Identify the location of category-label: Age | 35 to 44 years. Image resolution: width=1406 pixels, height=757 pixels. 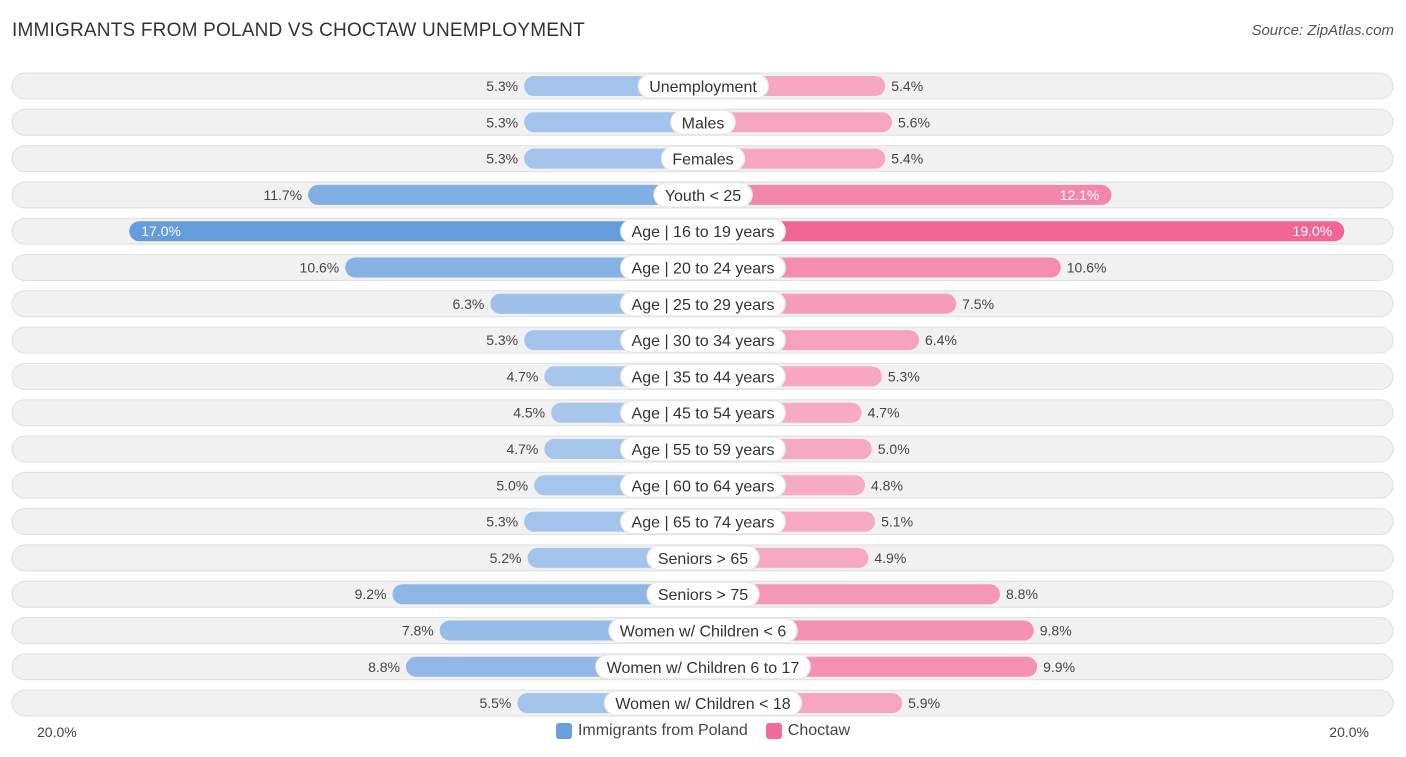
(703, 377).